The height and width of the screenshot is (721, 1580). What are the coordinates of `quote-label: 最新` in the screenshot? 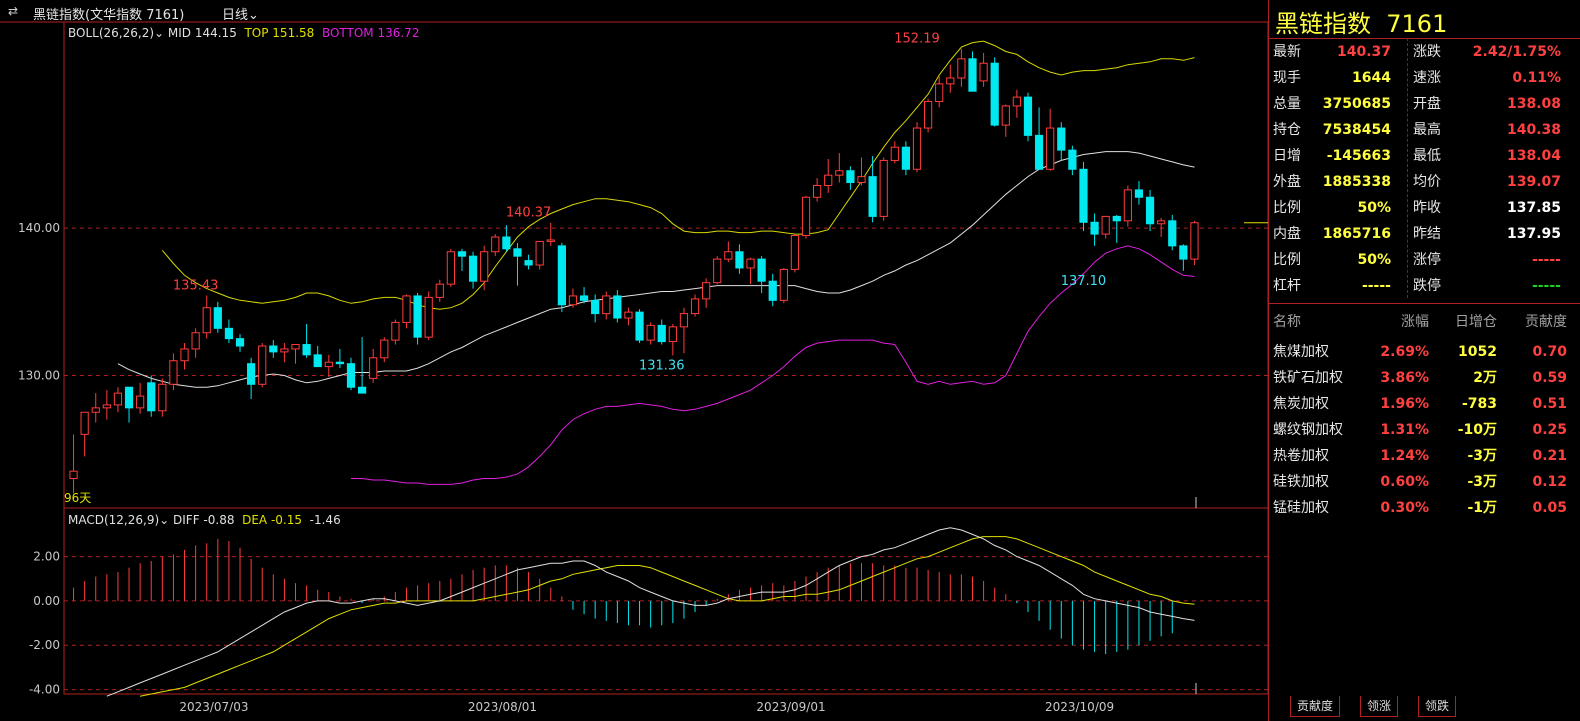 It's located at (1287, 52).